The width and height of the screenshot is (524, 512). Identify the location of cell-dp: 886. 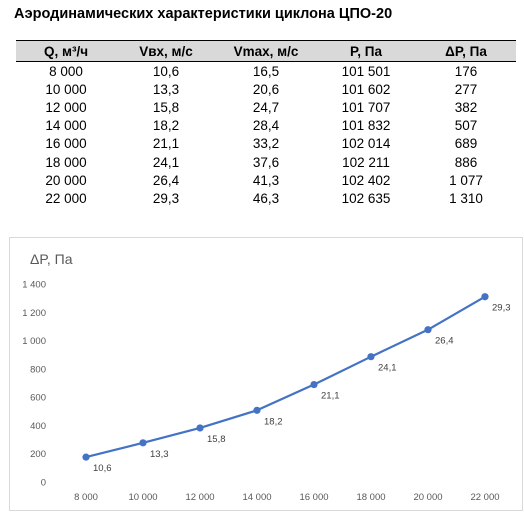
(466, 162).